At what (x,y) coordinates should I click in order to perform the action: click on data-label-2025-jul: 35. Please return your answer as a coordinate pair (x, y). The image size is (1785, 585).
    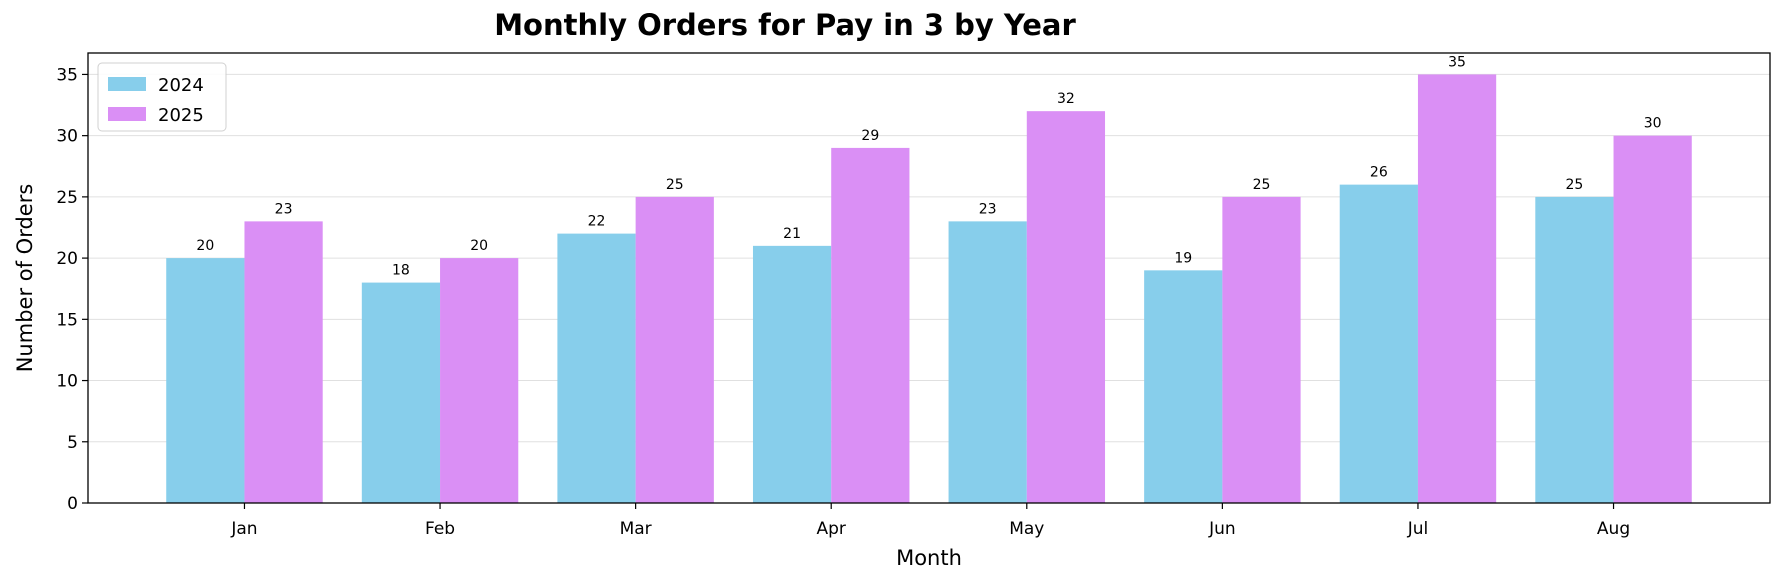
    Looking at the image, I should click on (1457, 62).